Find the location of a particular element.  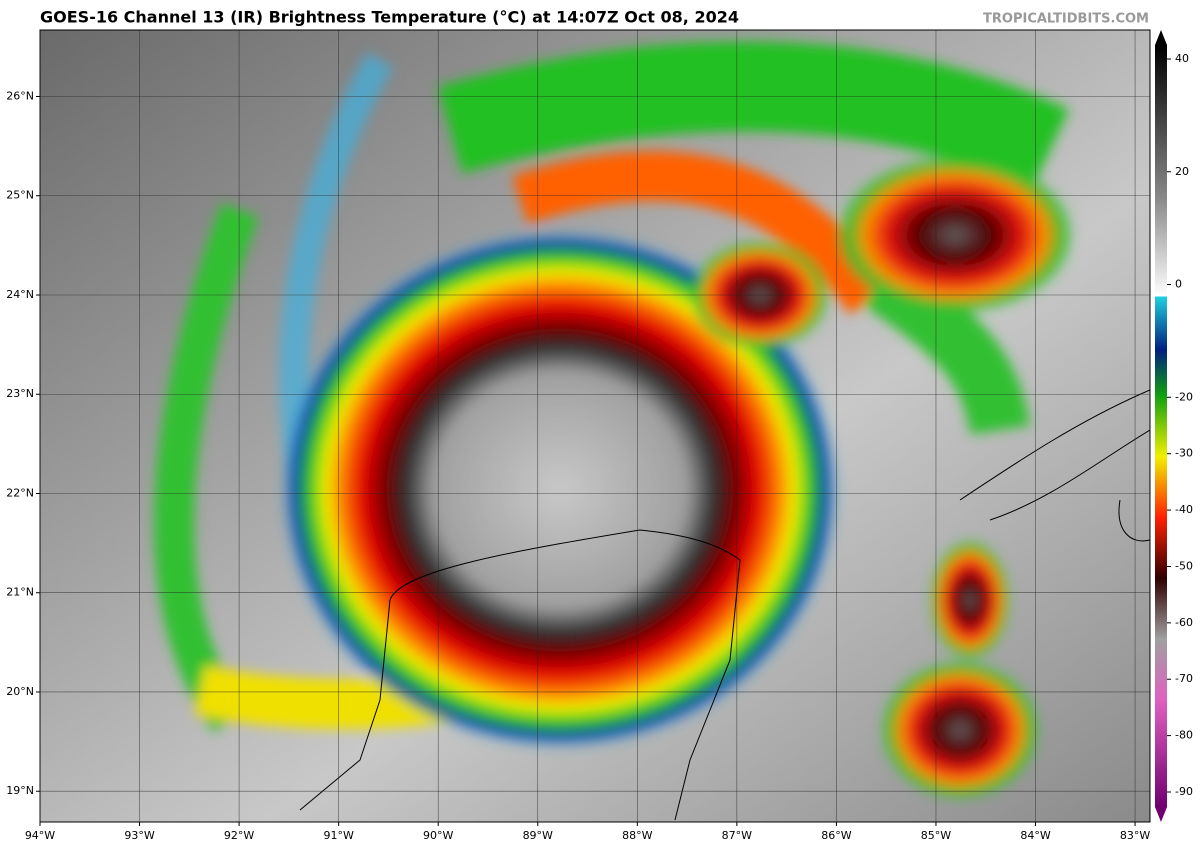

x-tick-label: 92°W is located at coordinates (239, 835).